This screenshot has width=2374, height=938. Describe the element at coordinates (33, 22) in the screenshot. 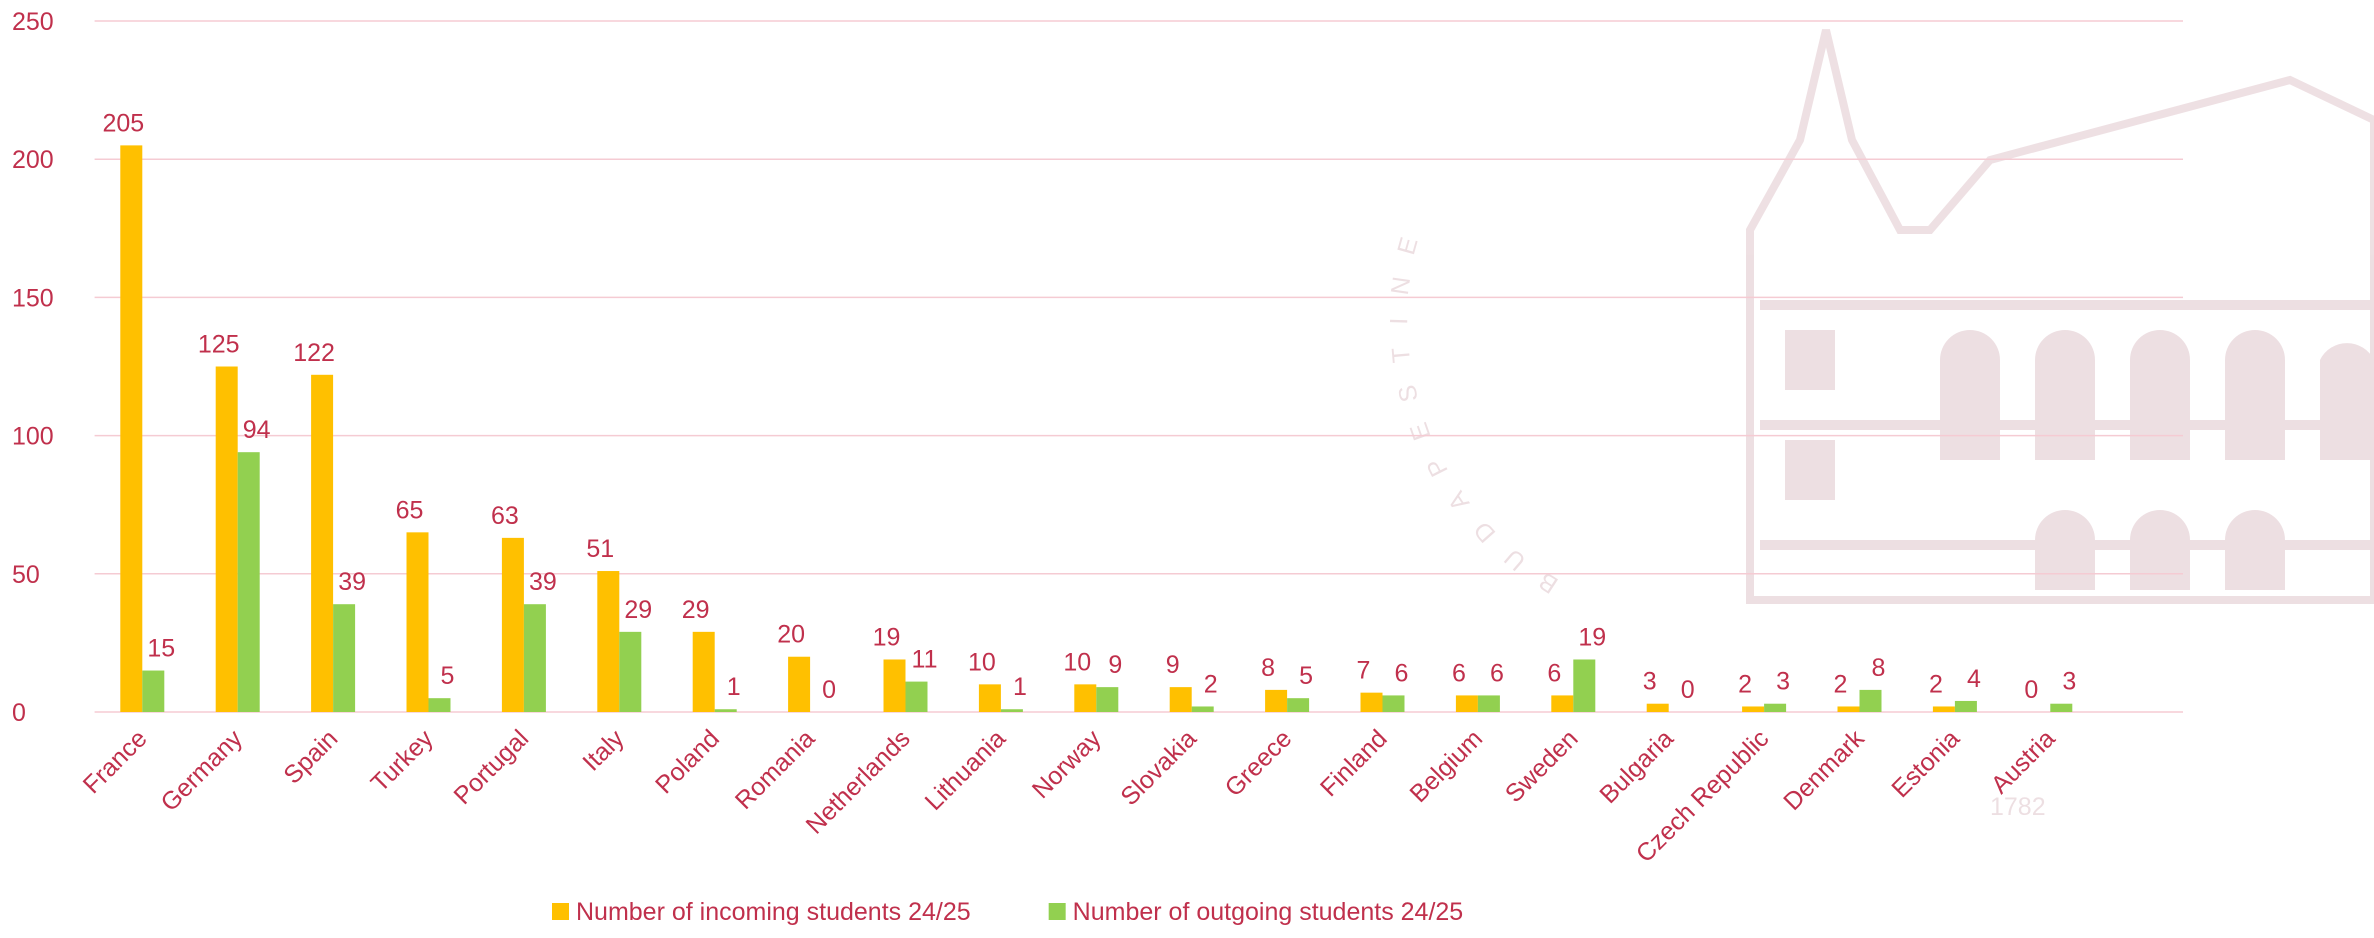

I see `y-tick-label: 250` at that location.